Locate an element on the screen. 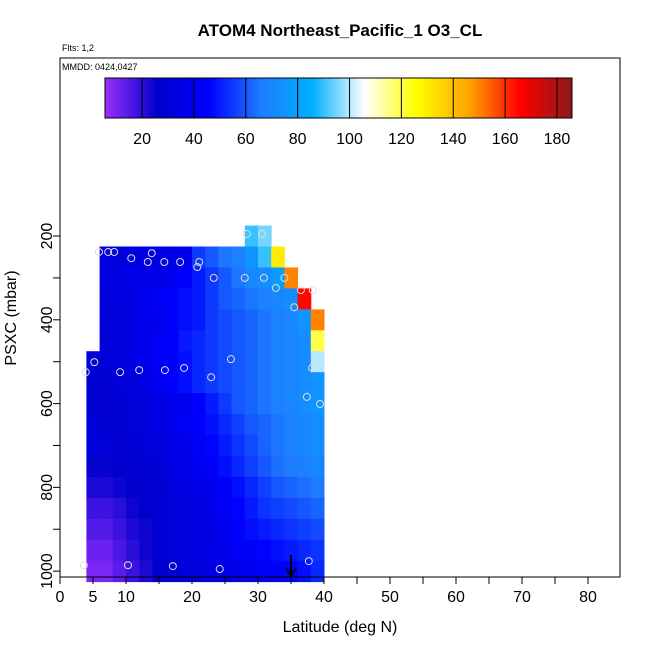  x-tick-label: 40 is located at coordinates (324, 597).